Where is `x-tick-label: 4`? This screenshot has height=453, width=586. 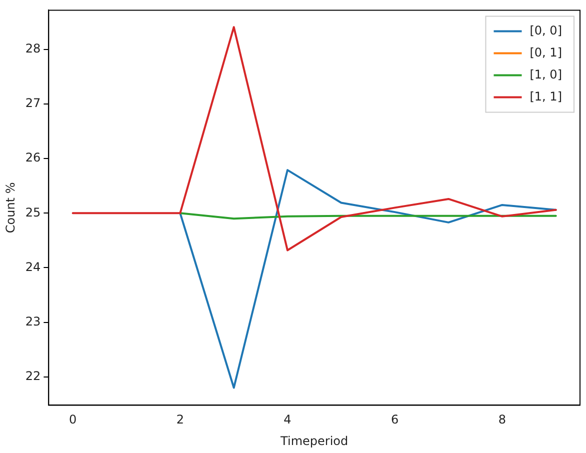
x-tick-label: 4 is located at coordinates (288, 419).